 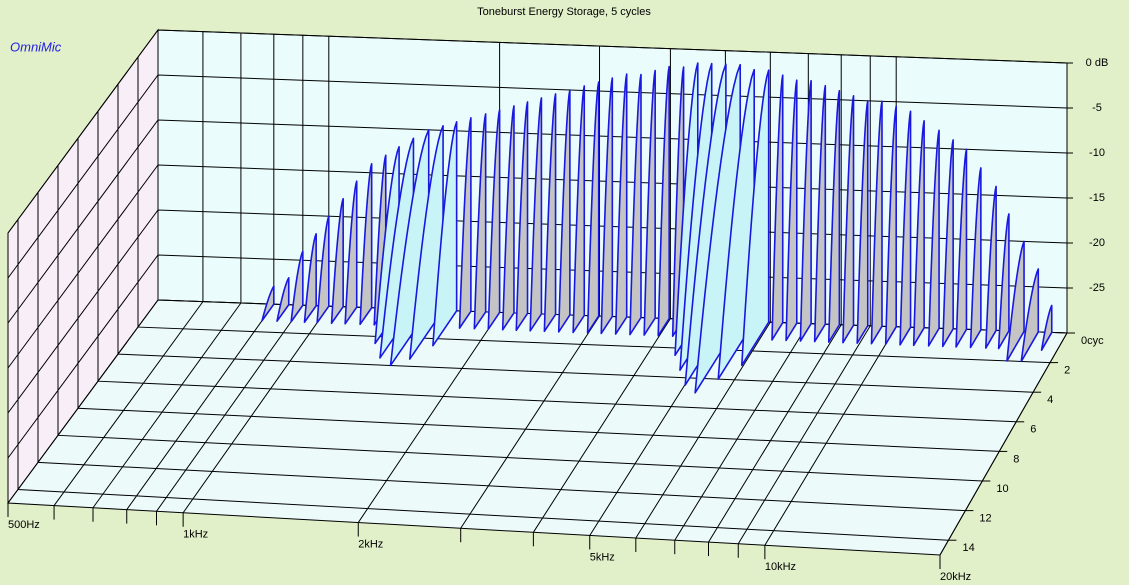 What do you see at coordinates (955, 577) in the screenshot?
I see `x-tick-label: 20kHz` at bounding box center [955, 577].